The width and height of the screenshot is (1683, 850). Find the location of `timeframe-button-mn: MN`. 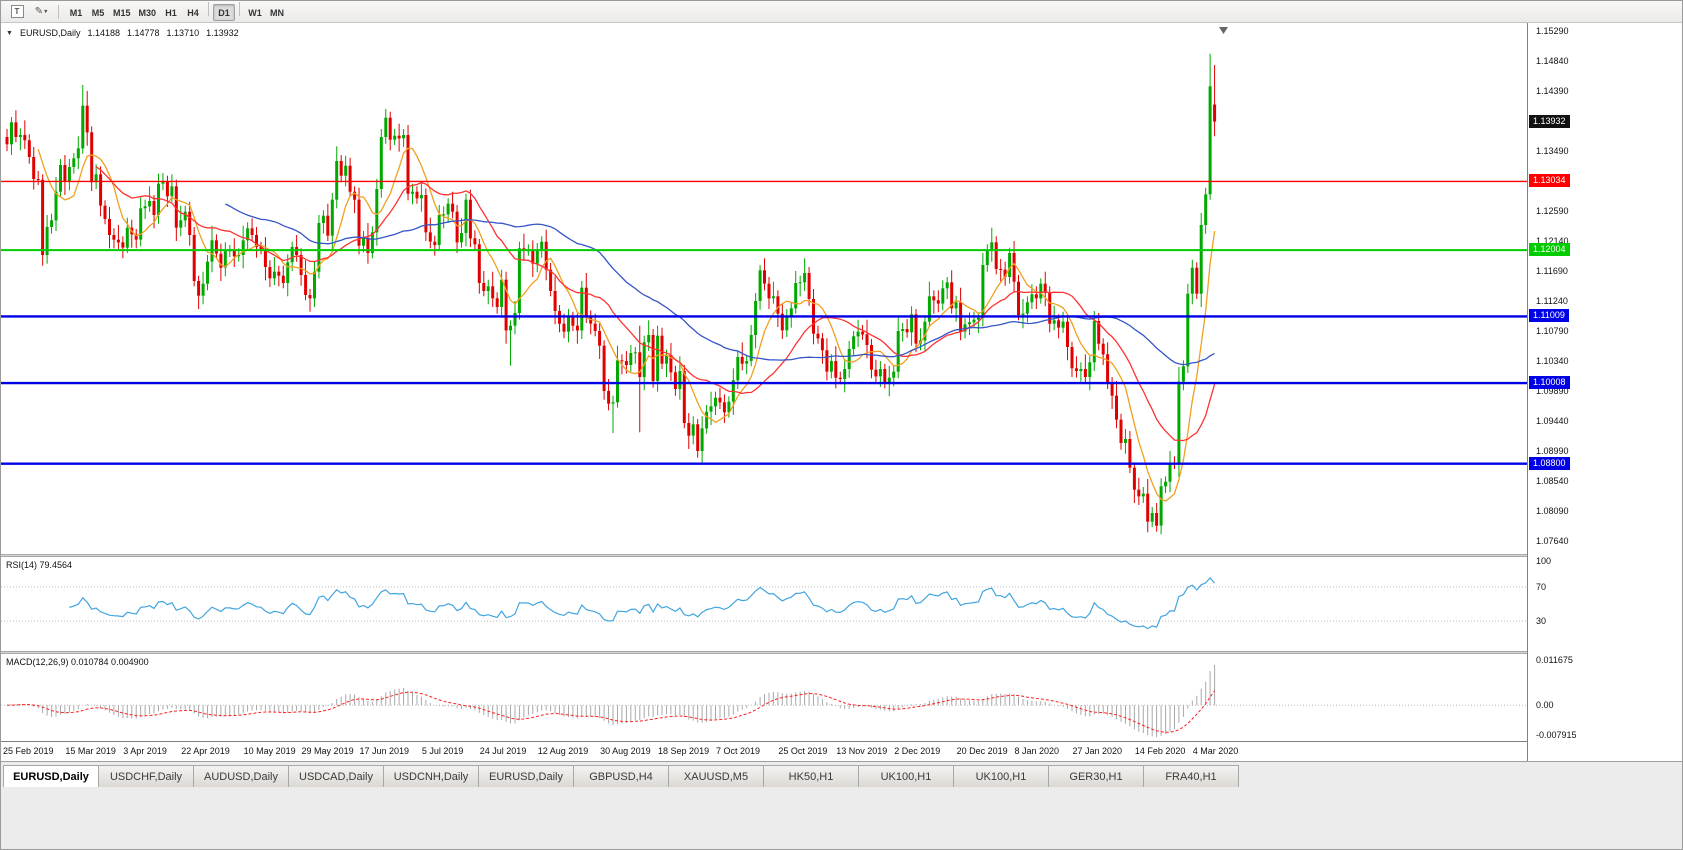

timeframe-button-mn: MN is located at coordinates (277, 12).